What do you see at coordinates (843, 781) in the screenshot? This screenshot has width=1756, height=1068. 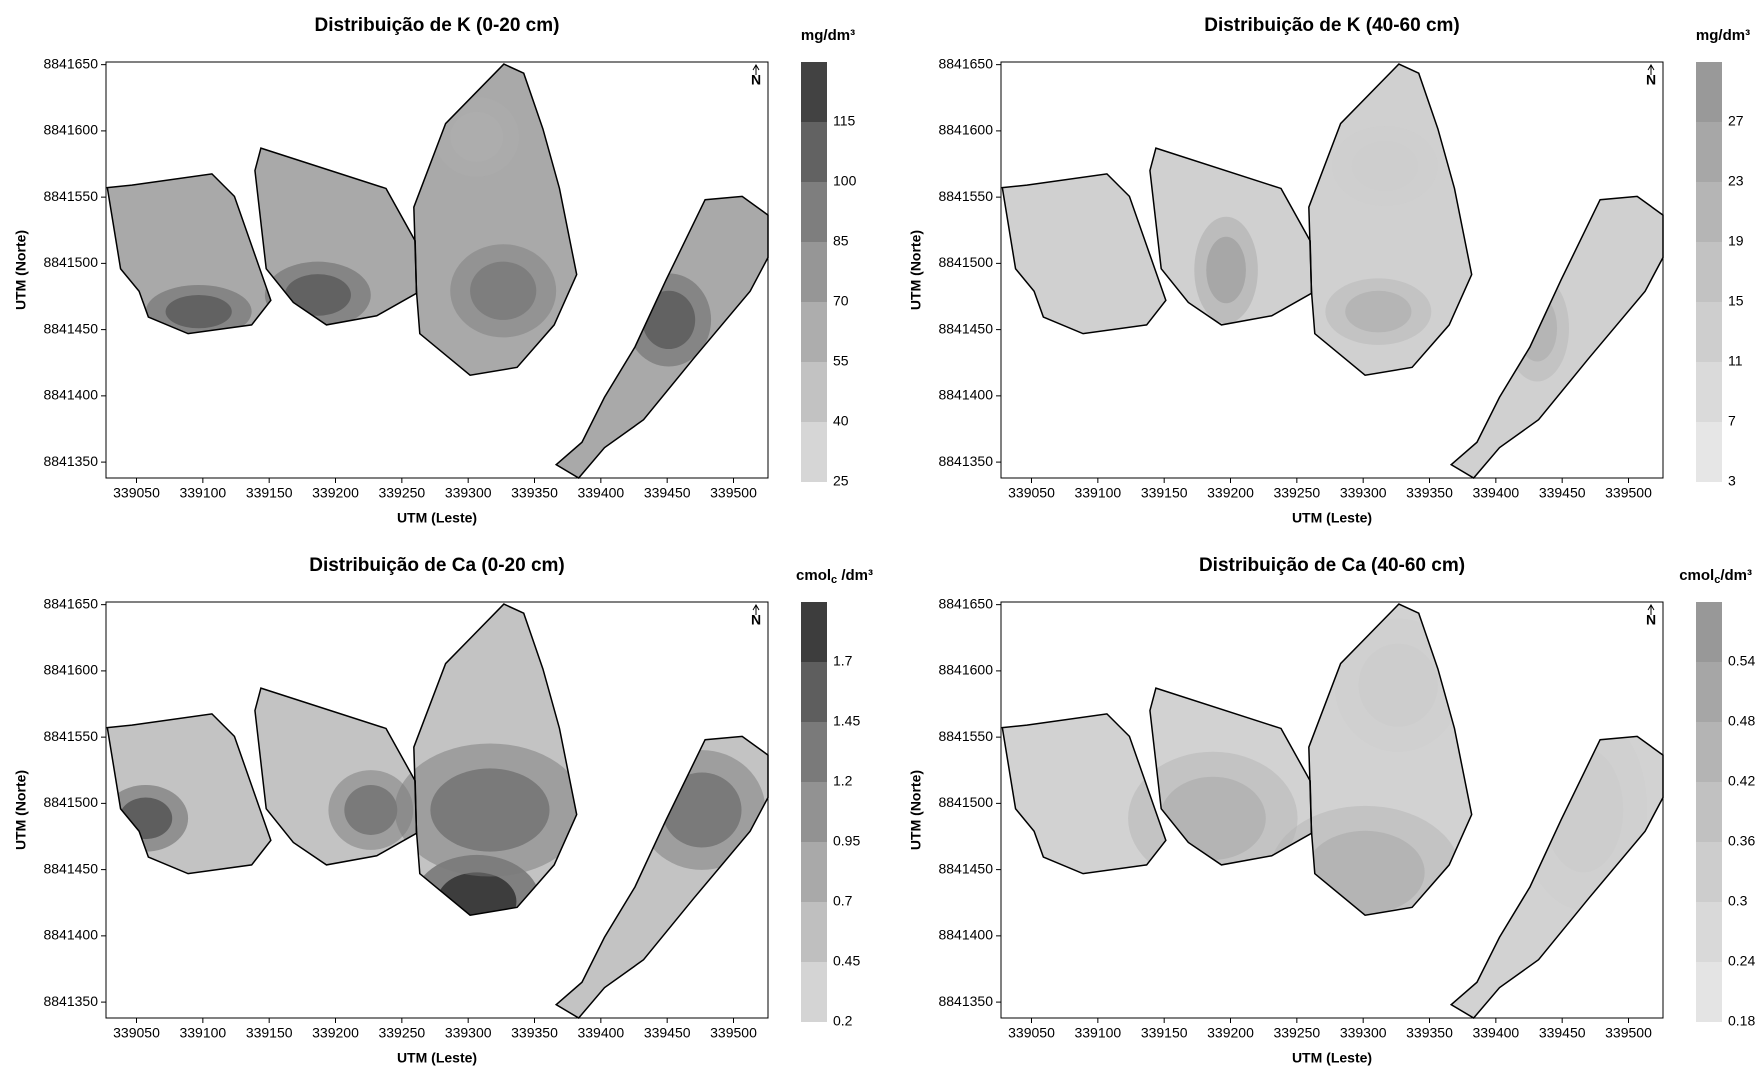 I see `colorbar-tick-label: 1.2` at bounding box center [843, 781].